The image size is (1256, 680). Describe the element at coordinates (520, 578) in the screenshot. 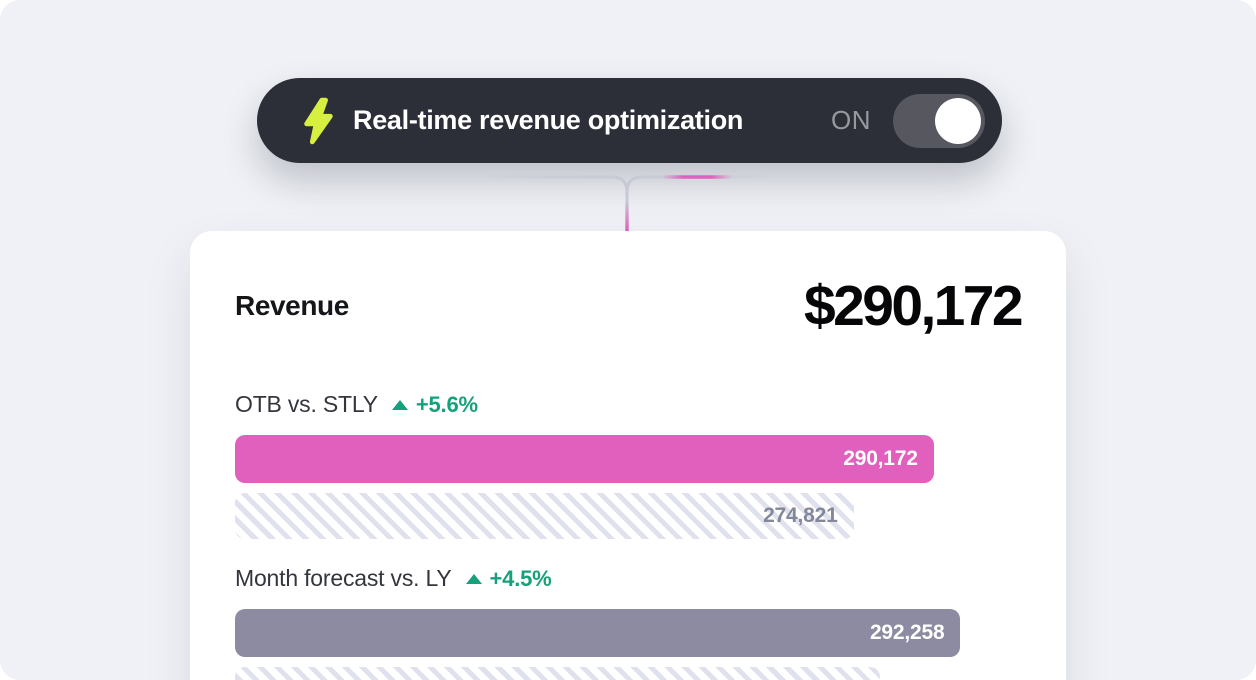

I see `change-value: +4.5%` at that location.